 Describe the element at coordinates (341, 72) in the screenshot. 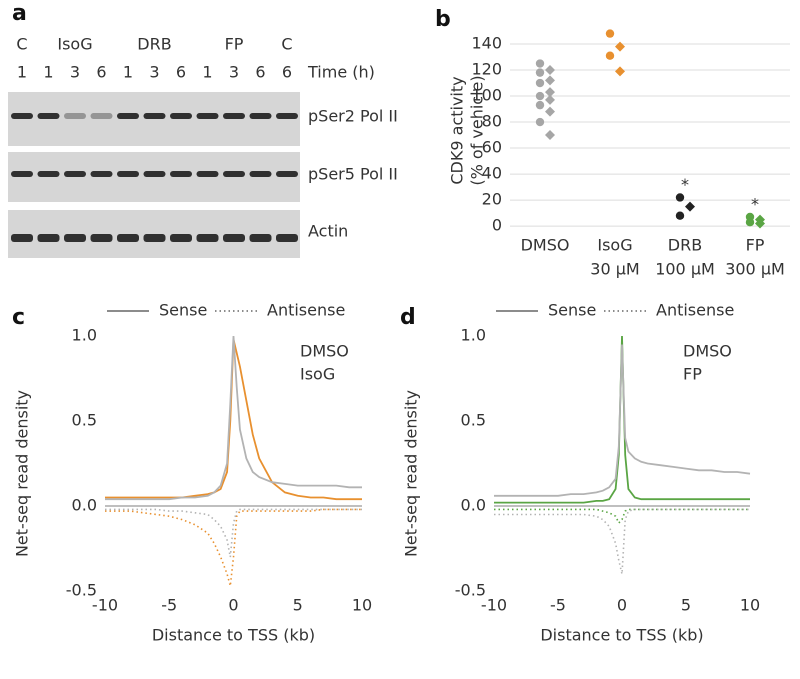

I see `time-label: Time (h)` at that location.